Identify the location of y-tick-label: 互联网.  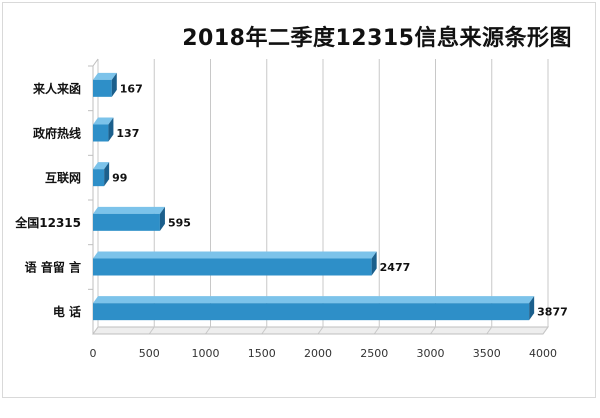
(63, 178).